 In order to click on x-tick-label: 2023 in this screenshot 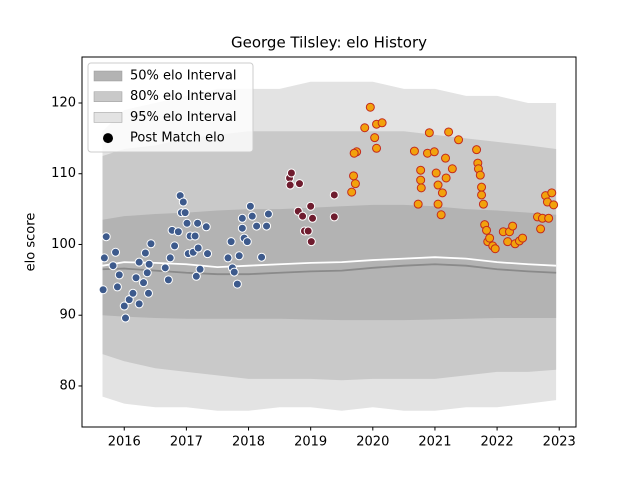, I will do `click(559, 442)`.